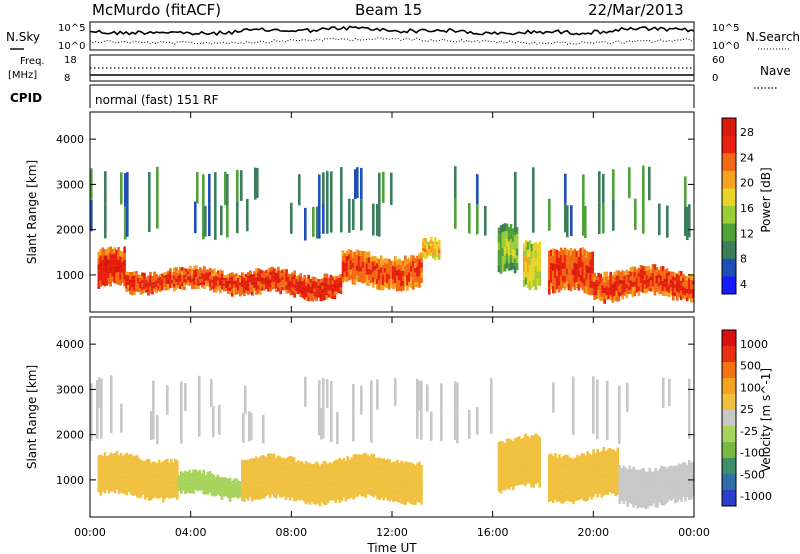 The height and width of the screenshot is (554, 800). What do you see at coordinates (729, 250) in the screenshot?
I see `colorbar-swatch` at bounding box center [729, 250].